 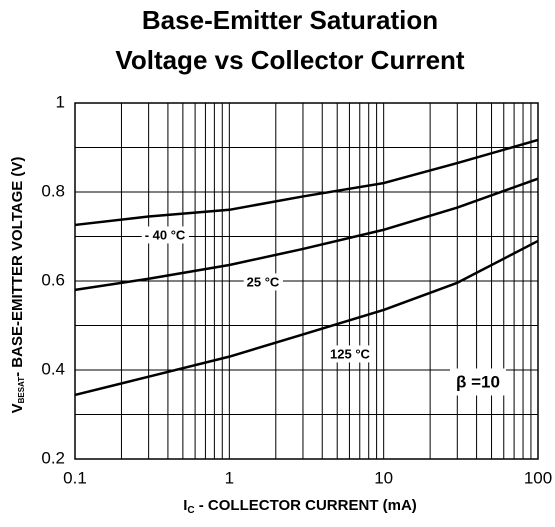 What do you see at coordinates (21, 390) in the screenshot?
I see `y-label-sub: BESAT` at bounding box center [21, 390].